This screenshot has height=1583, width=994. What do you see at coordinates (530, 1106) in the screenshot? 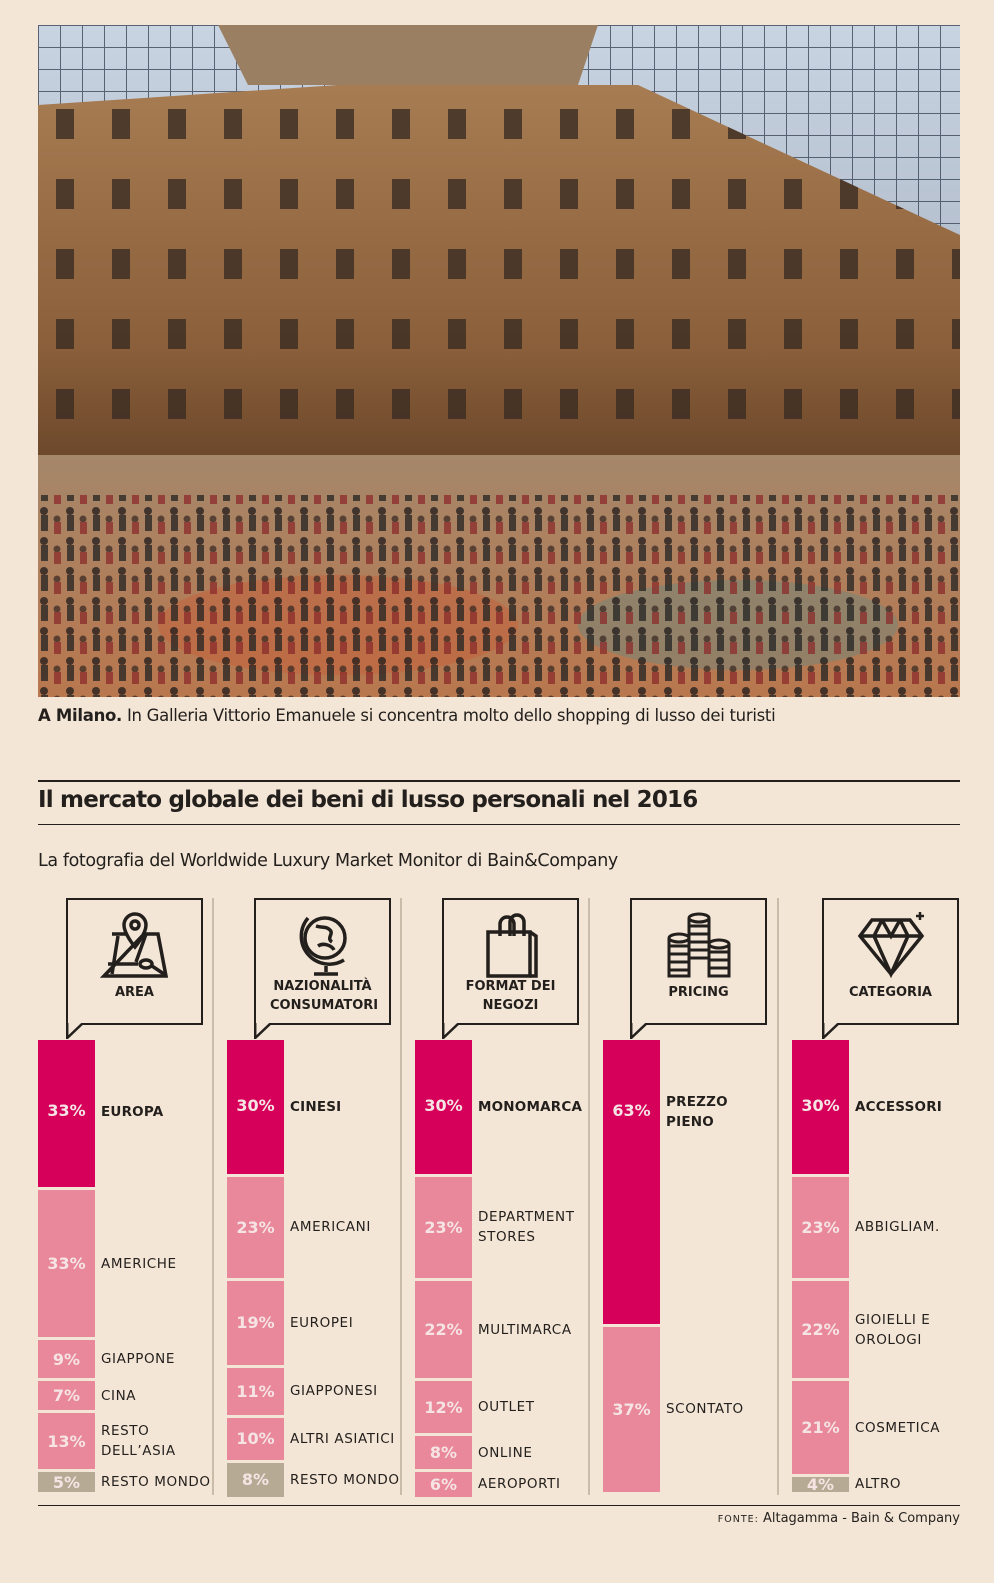
I see `segment-label: MONOMARCA` at bounding box center [530, 1106].